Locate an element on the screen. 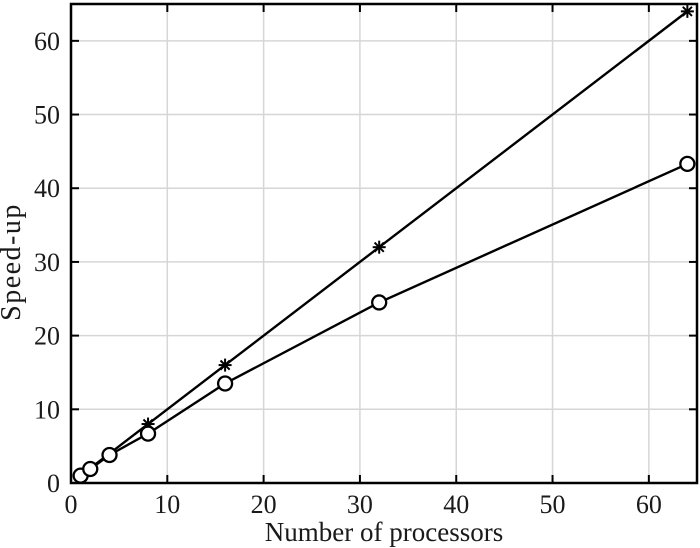  x-tick-label: 40 is located at coordinates (456, 504).